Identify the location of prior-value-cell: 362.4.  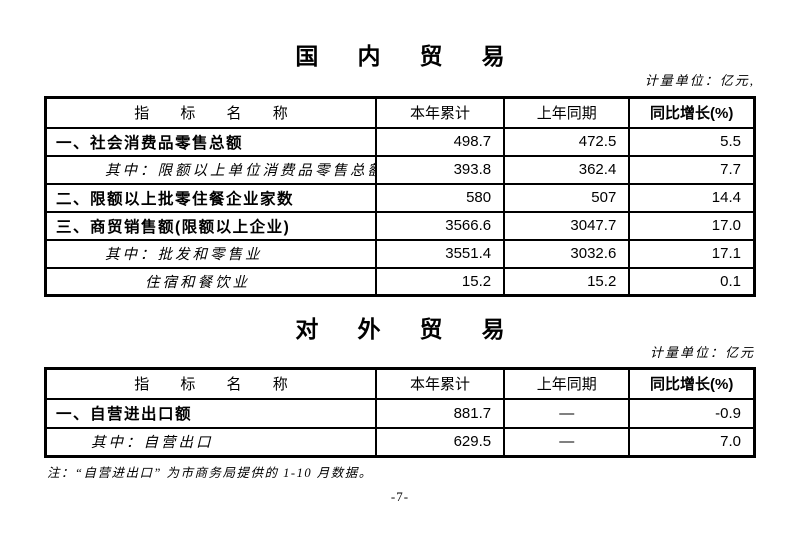
(567, 169).